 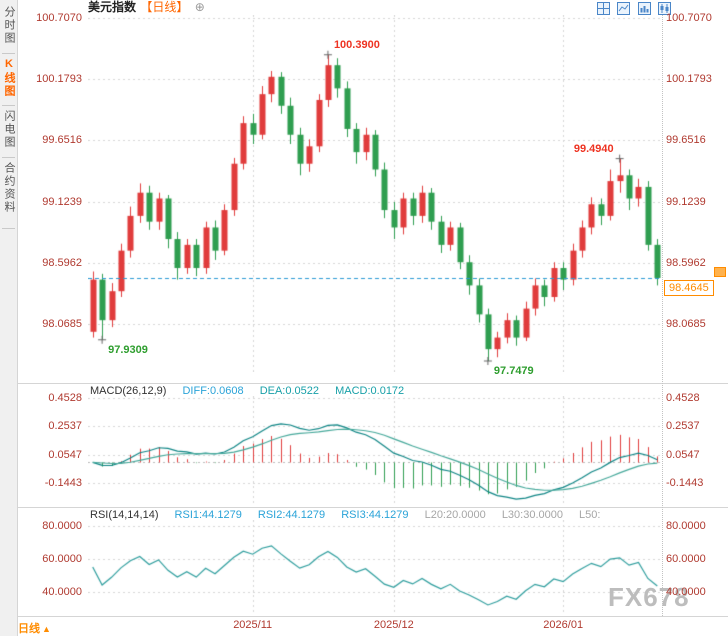 What do you see at coordinates (9, 129) in the screenshot?
I see `sidebar-tab-lightning-chart: 闪电图` at bounding box center [9, 129].